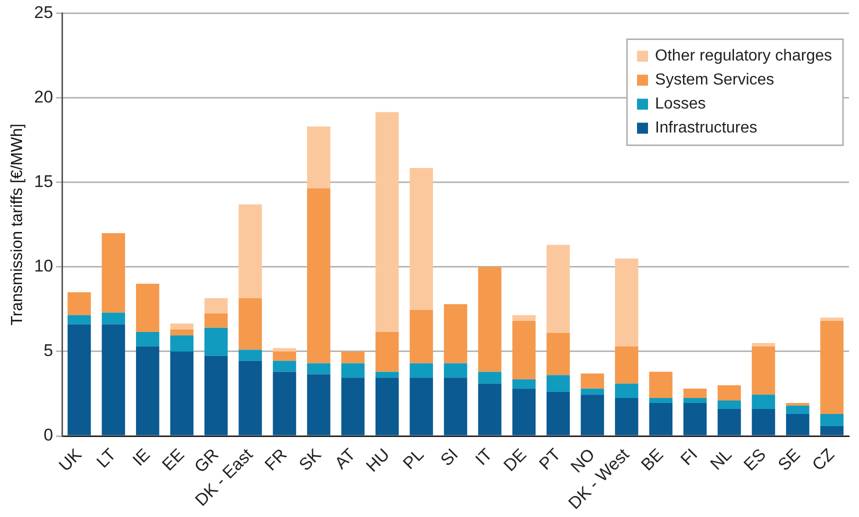 The image size is (859, 517). What do you see at coordinates (550, 459) in the screenshot?
I see `x-tick-label: PT` at bounding box center [550, 459].